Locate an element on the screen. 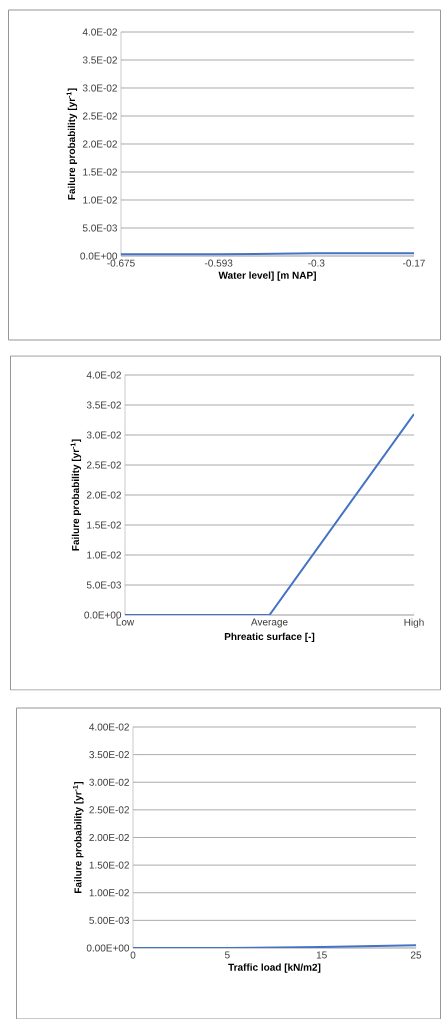 Image resolution: width=441 pixels, height=1019 pixels. y-tick-label: 2.00E-02 is located at coordinates (109, 837).